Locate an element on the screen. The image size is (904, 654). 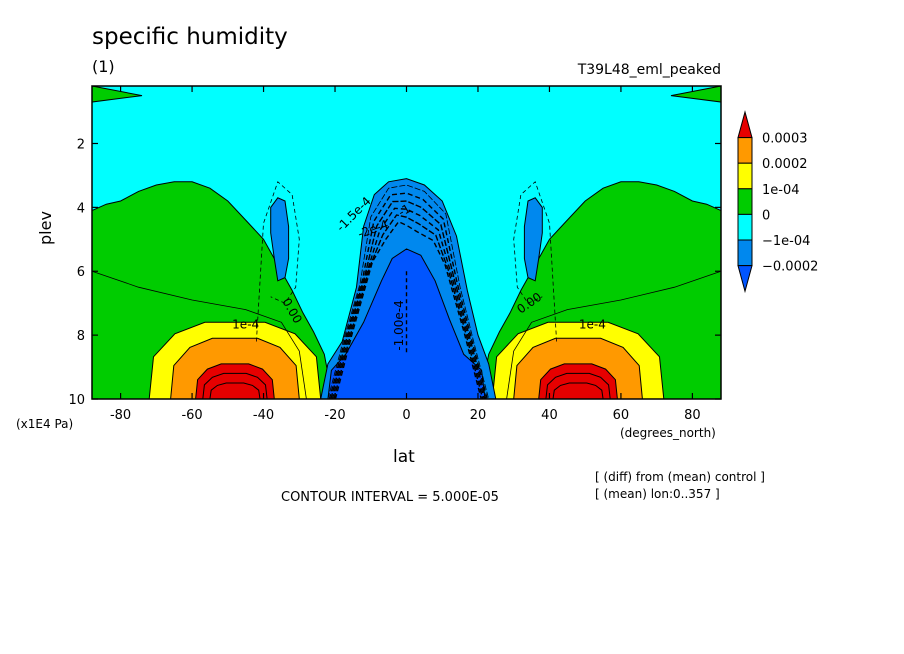
x-tick-label: 80 is located at coordinates (692, 415).